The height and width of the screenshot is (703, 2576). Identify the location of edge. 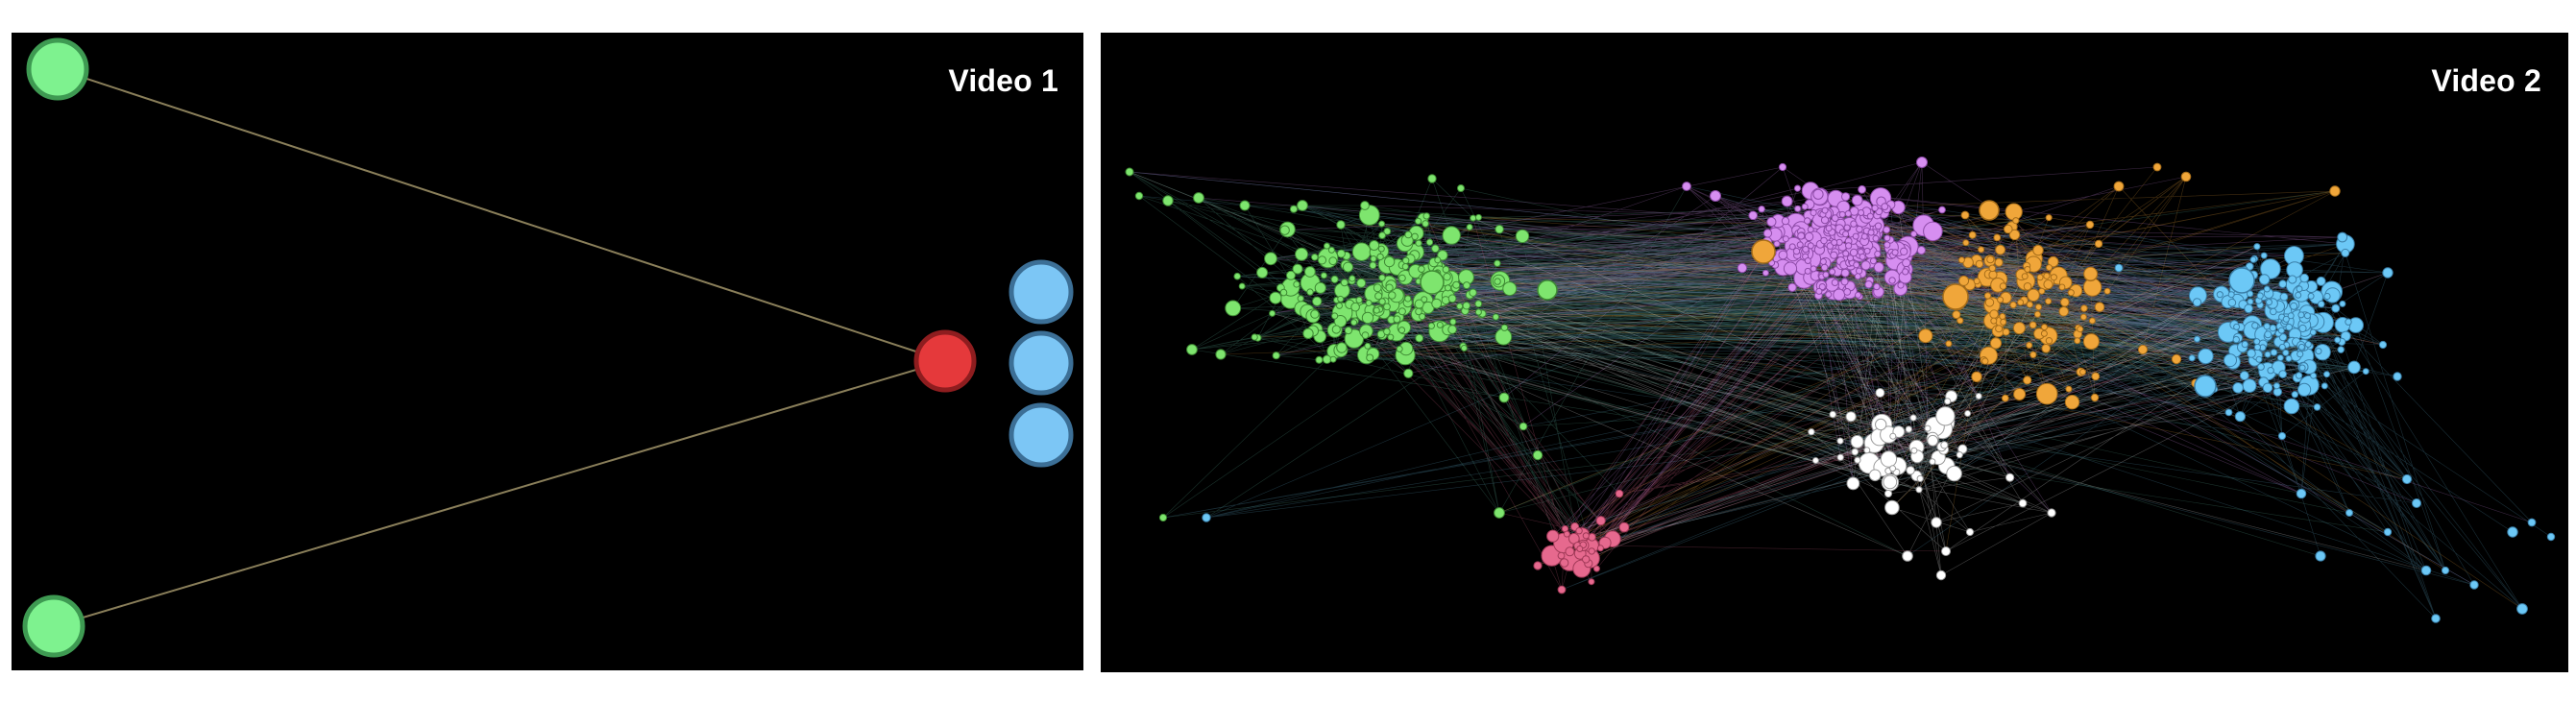
(502, 215).